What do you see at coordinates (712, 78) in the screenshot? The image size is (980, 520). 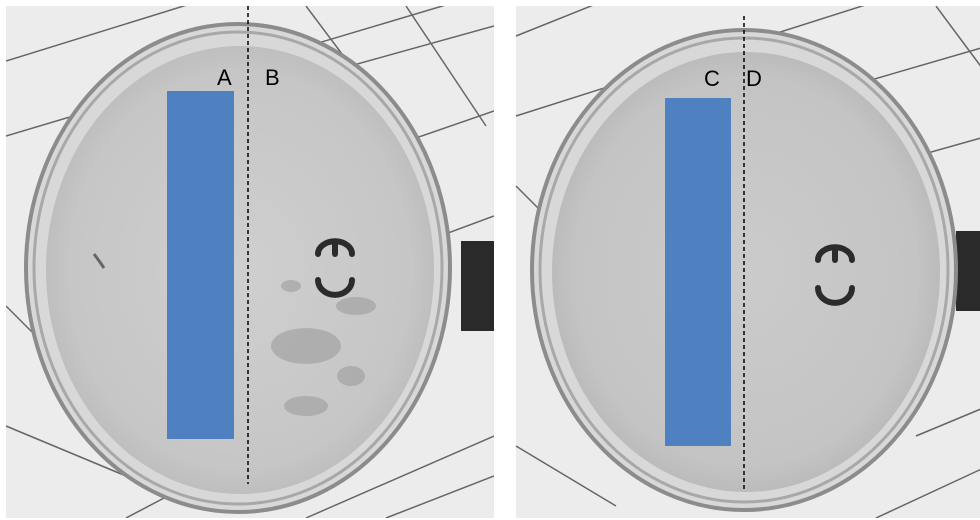 I see `label-c: C` at bounding box center [712, 78].